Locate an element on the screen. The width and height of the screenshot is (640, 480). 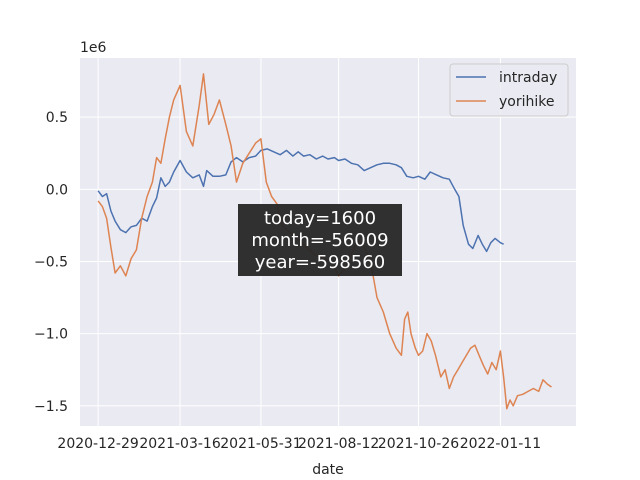
x-tick-label: 2022-01-11 is located at coordinates (500, 444).